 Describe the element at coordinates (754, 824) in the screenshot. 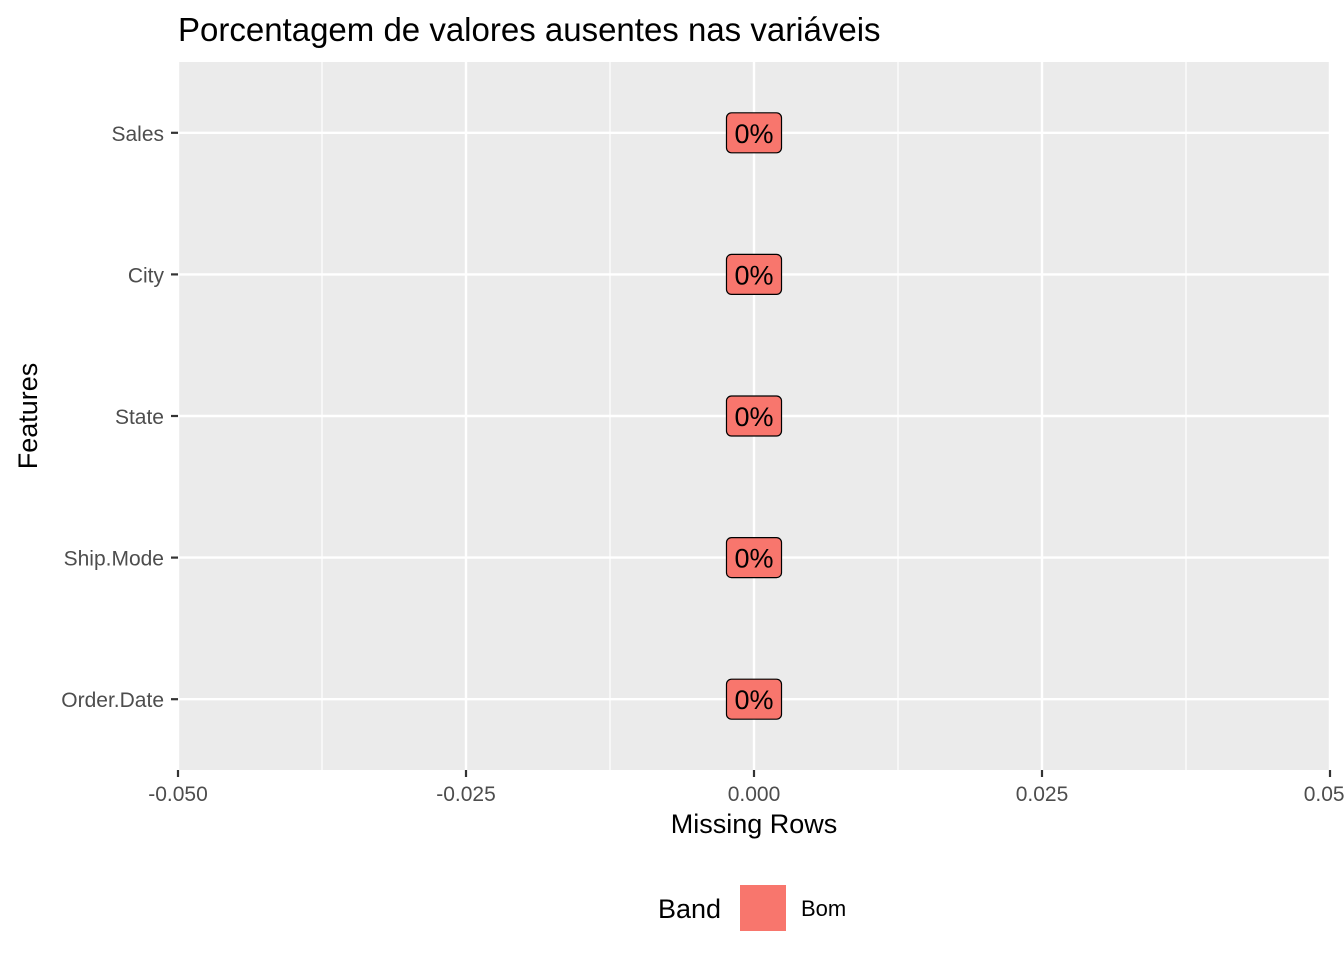

I see `x-axis-title: Missing Rows` at that location.